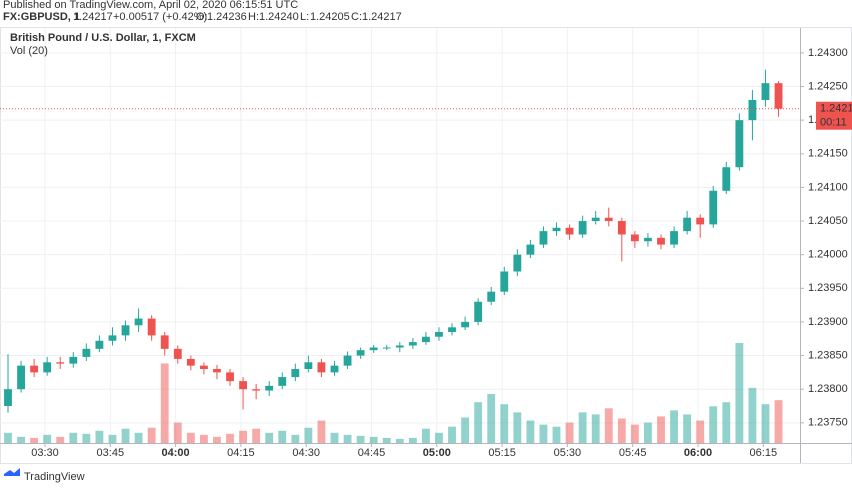 This screenshot has height=490, width=852. I want to click on countdown-label: 00:11, so click(833, 123).